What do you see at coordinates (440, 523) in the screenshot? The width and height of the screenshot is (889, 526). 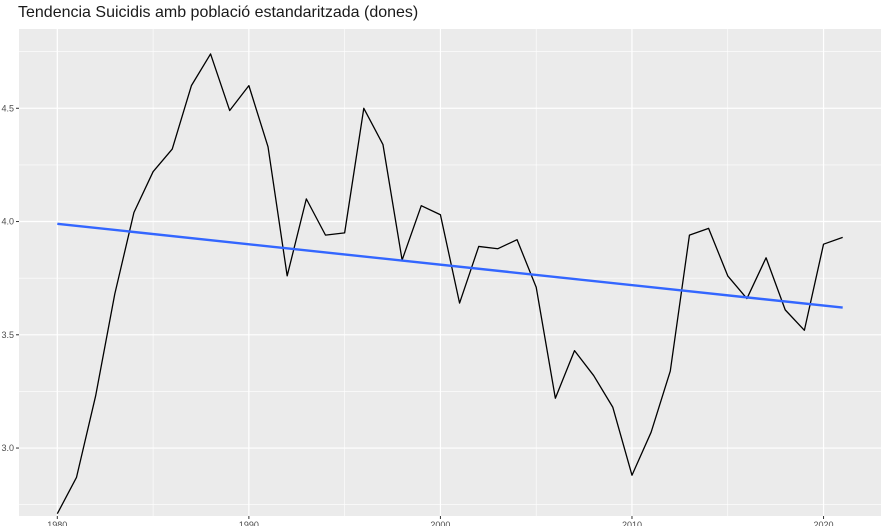 I see `x-tick-label: 2000` at bounding box center [440, 523].